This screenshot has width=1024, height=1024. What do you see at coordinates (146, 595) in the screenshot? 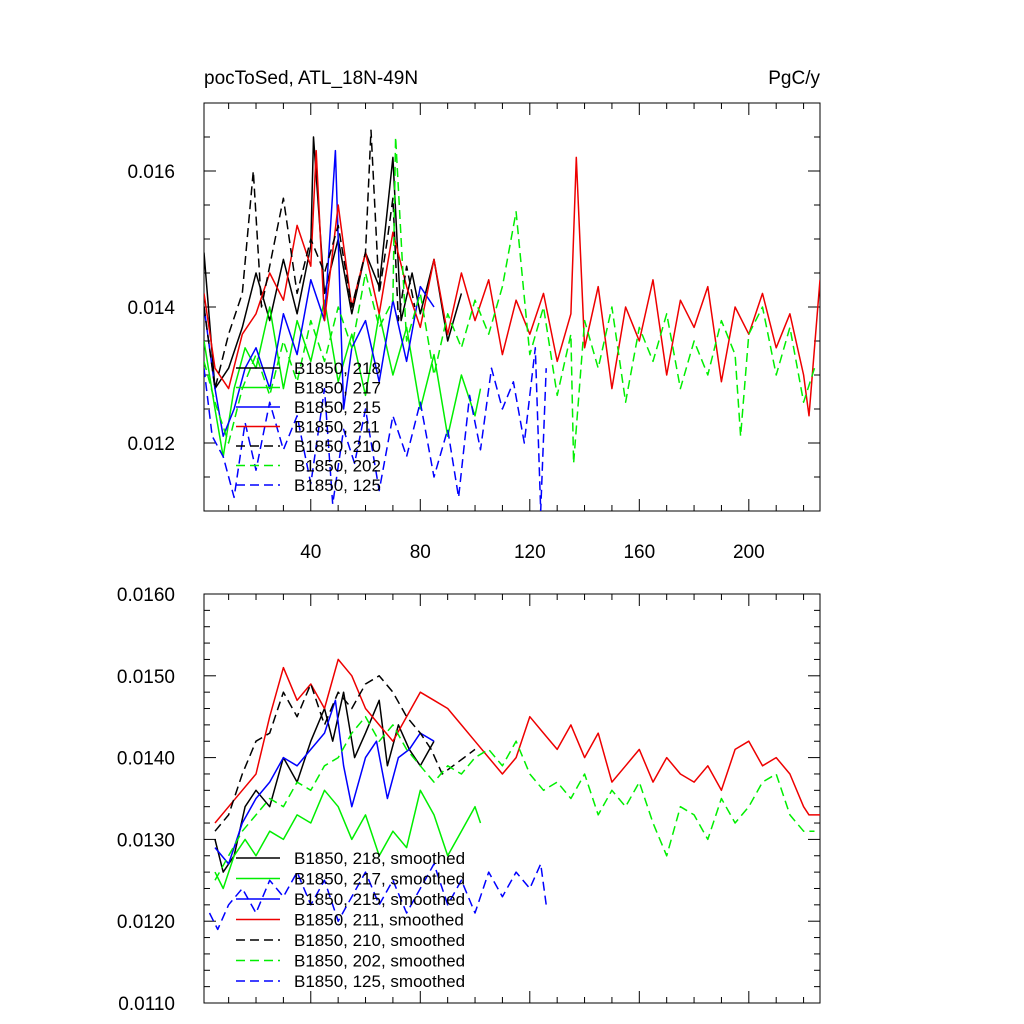
I see `y-tick-label: 0.0160` at bounding box center [146, 595].